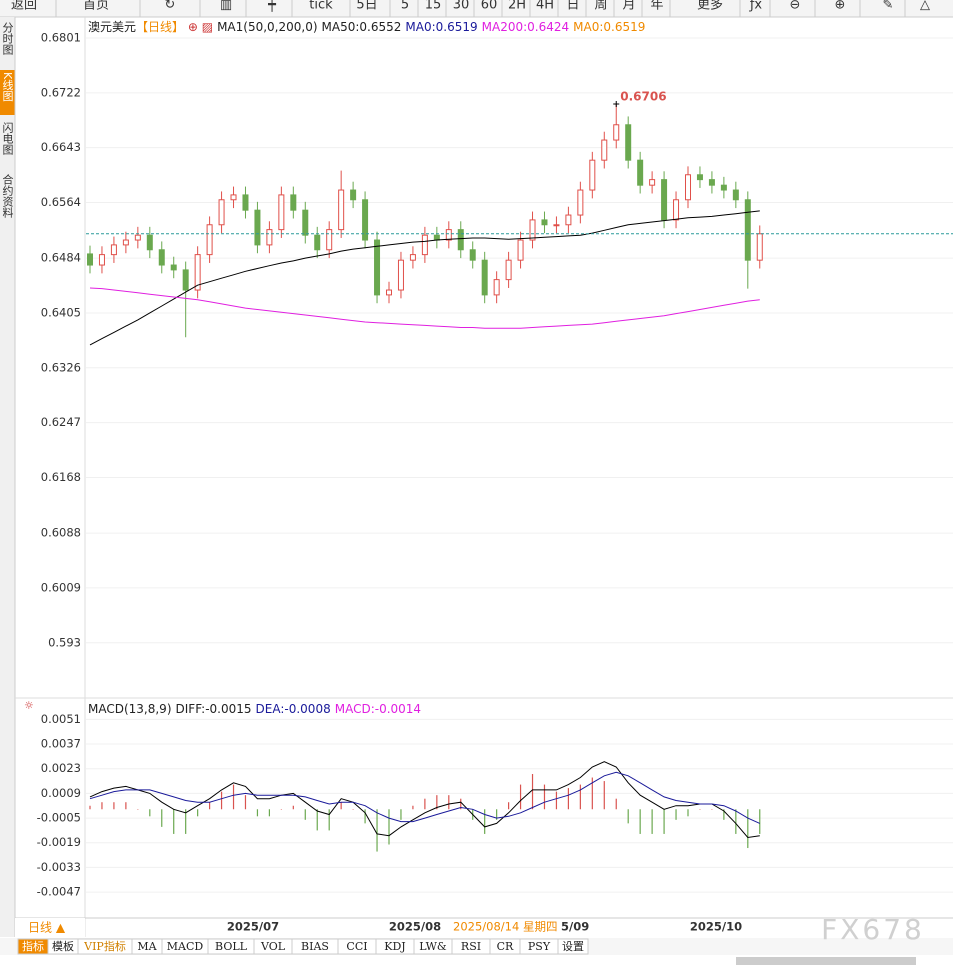 This screenshot has height=967, width=953. What do you see at coordinates (628, 6) in the screenshot?
I see `toolbar-button: 月` at bounding box center [628, 6].